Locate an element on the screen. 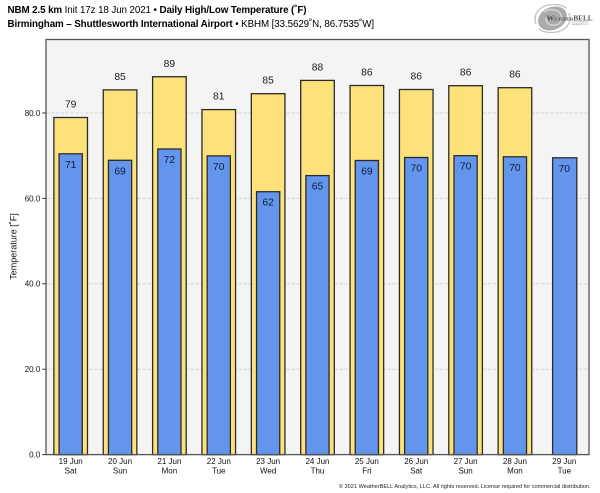 Image resolution: width=600 pixels, height=493 pixels. svg-text: 29 Jun is located at coordinates (564, 461).